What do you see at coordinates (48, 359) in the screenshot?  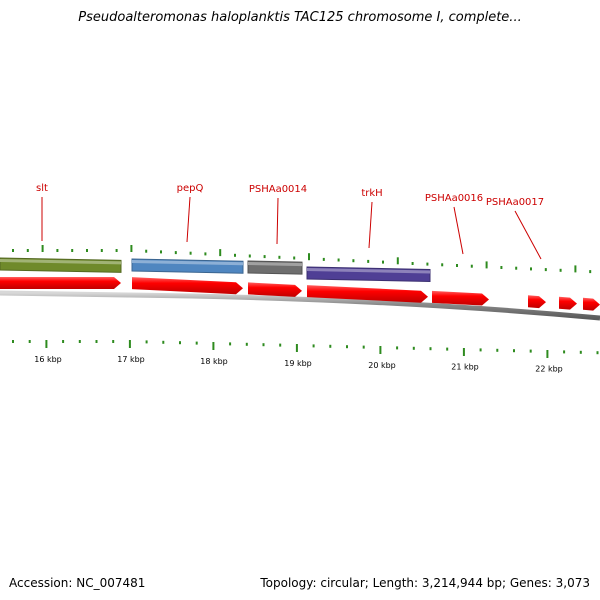 I see `scale-label: 16 kbp` at bounding box center [48, 359].